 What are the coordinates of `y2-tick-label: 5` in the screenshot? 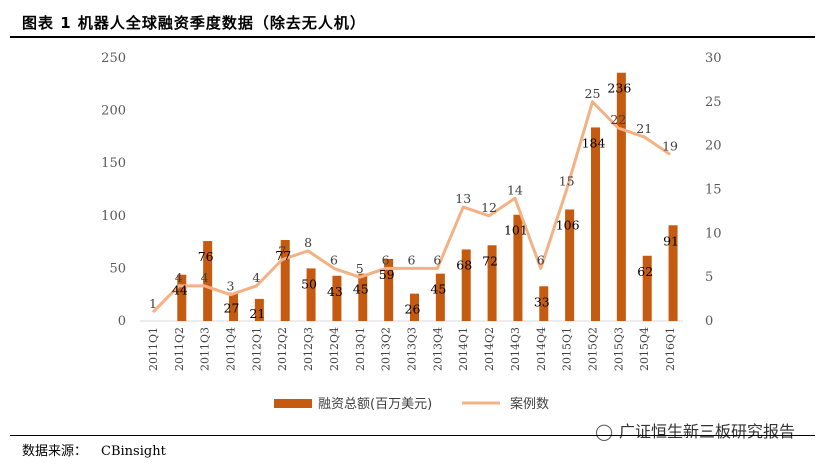 It's located at (709, 277).